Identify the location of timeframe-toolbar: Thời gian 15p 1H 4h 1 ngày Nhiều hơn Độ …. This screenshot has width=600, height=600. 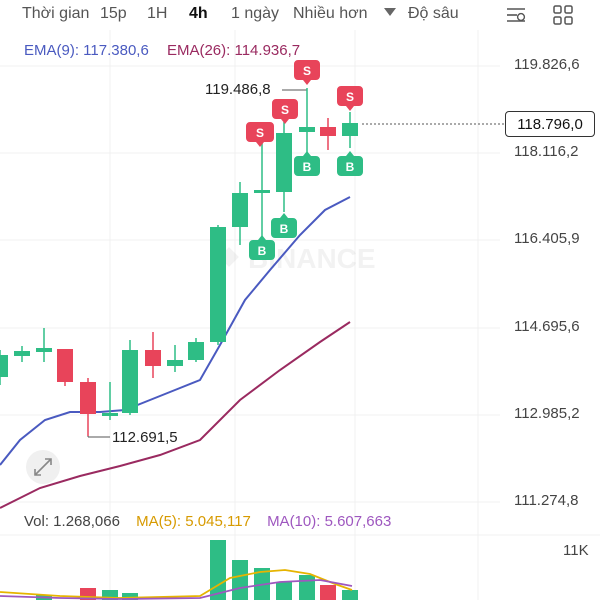
(300, 15).